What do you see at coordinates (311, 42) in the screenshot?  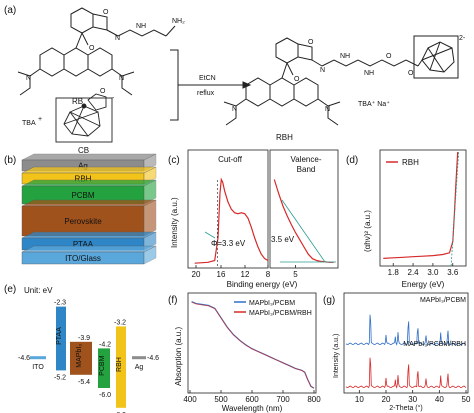 I see `rbh-oxygen-1: O` at bounding box center [311, 42].